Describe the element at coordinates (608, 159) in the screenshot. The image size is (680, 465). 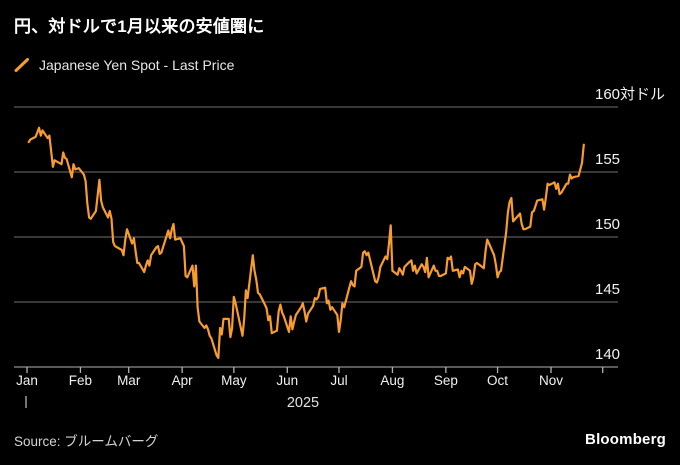
I see `y-axis-label: 155` at that location.